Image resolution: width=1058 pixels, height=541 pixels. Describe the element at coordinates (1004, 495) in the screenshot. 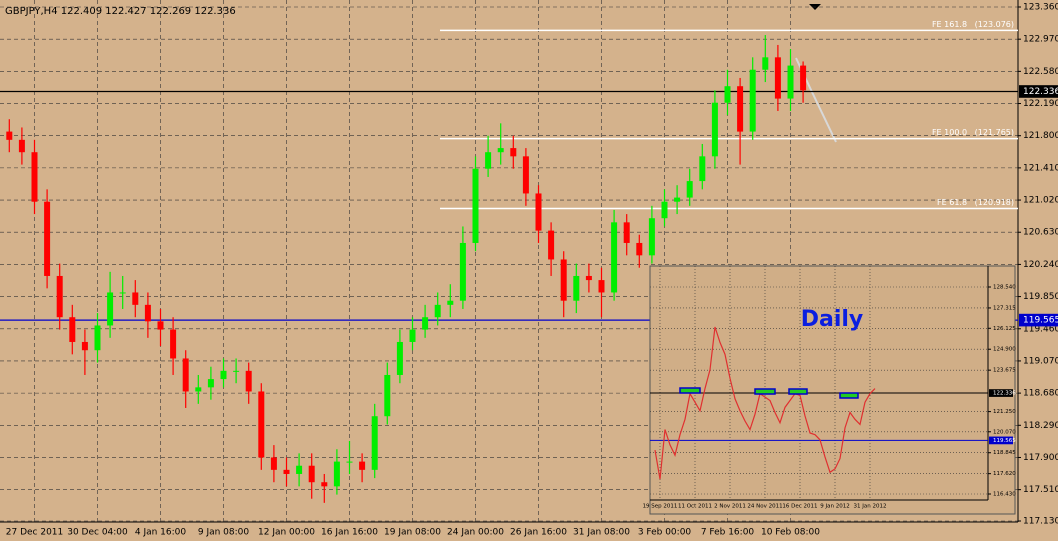

I see `y-tick-label: 116.430` at that location.